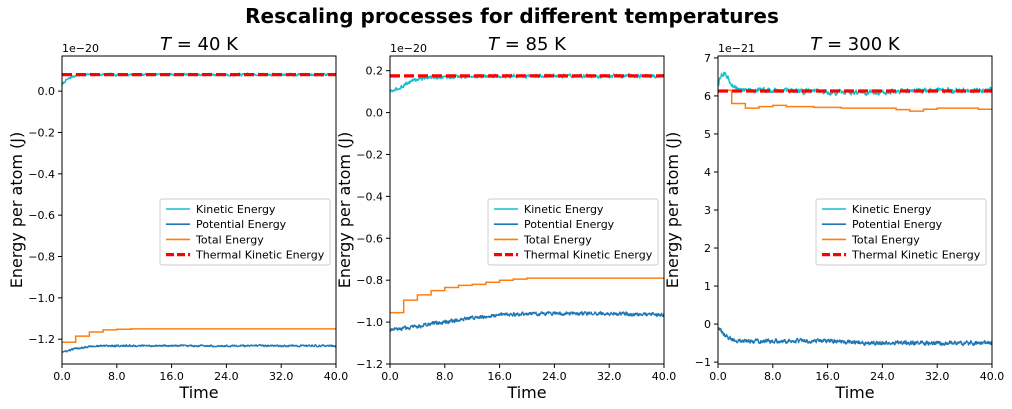 This screenshot has width=1012, height=409. I want to click on panel-title-text: = 40 K, so click(205, 44).